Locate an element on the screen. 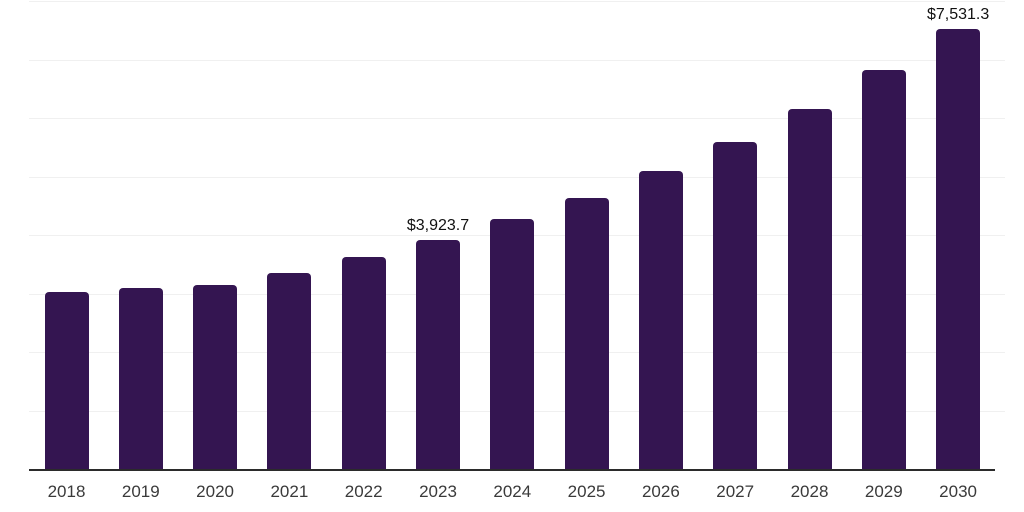  x-tick-label-2019: 2019 is located at coordinates (140, 491).